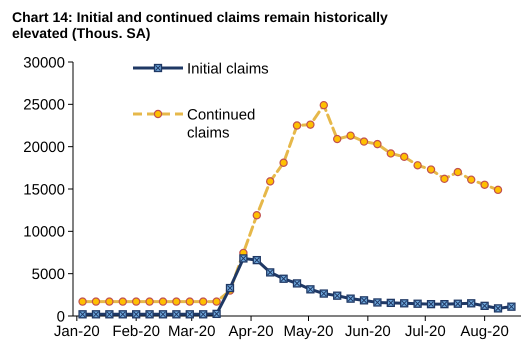  What do you see at coordinates (200, 25) in the screenshot?
I see `chart-title: Chart 14: Initial and continued claims remain historically elevated (Thous. SA)` at bounding box center [200, 25].